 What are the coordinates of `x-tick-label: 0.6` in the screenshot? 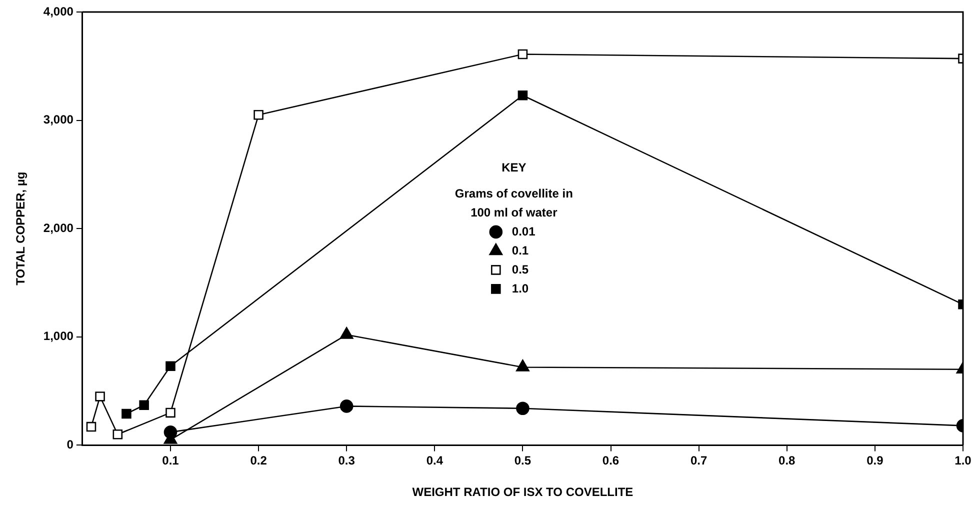 It's located at (611, 461).